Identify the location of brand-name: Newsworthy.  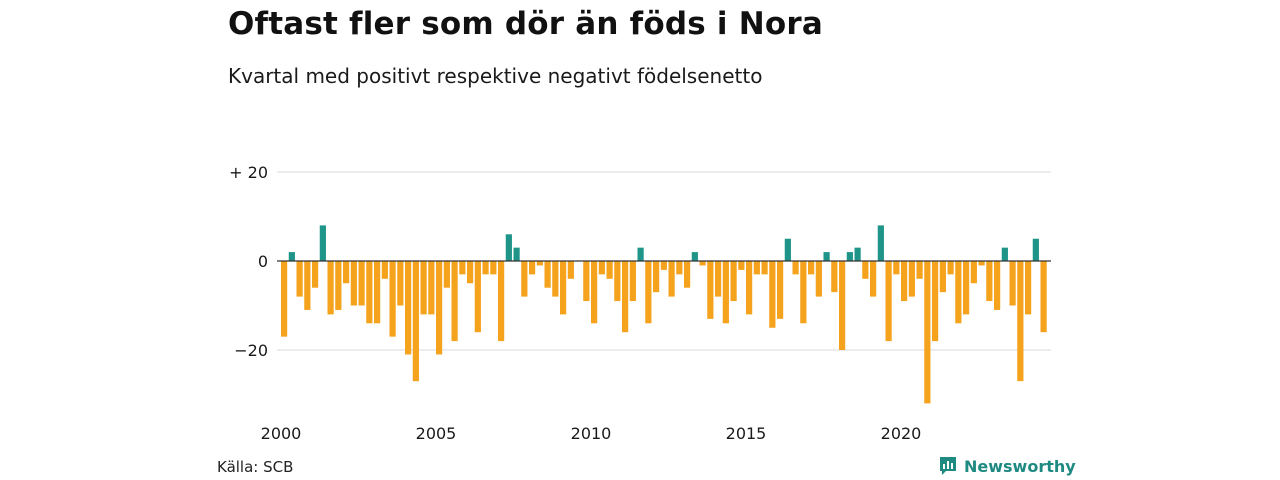
(1020, 466).